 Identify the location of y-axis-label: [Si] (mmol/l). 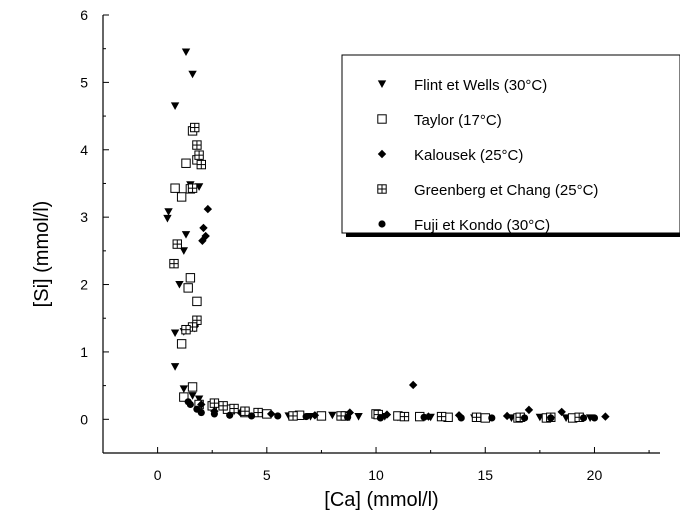
(42, 254).